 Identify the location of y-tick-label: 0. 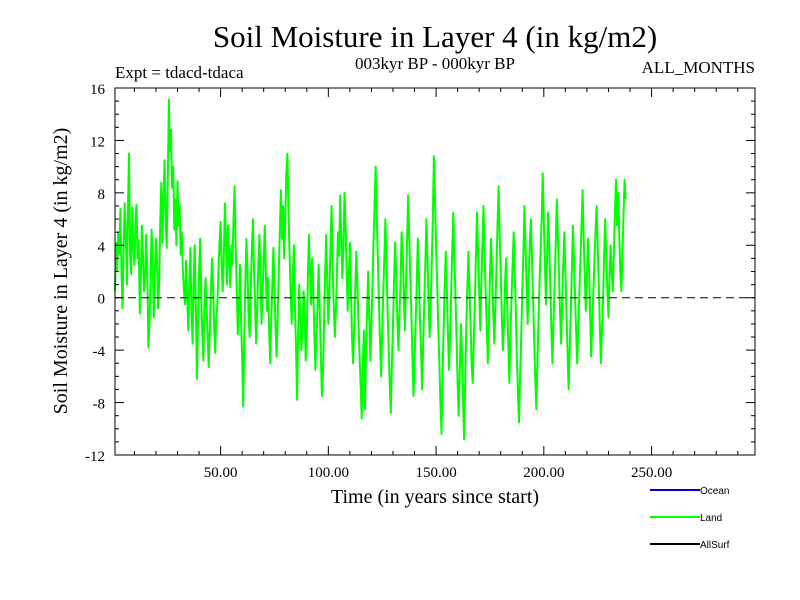
(102, 300).